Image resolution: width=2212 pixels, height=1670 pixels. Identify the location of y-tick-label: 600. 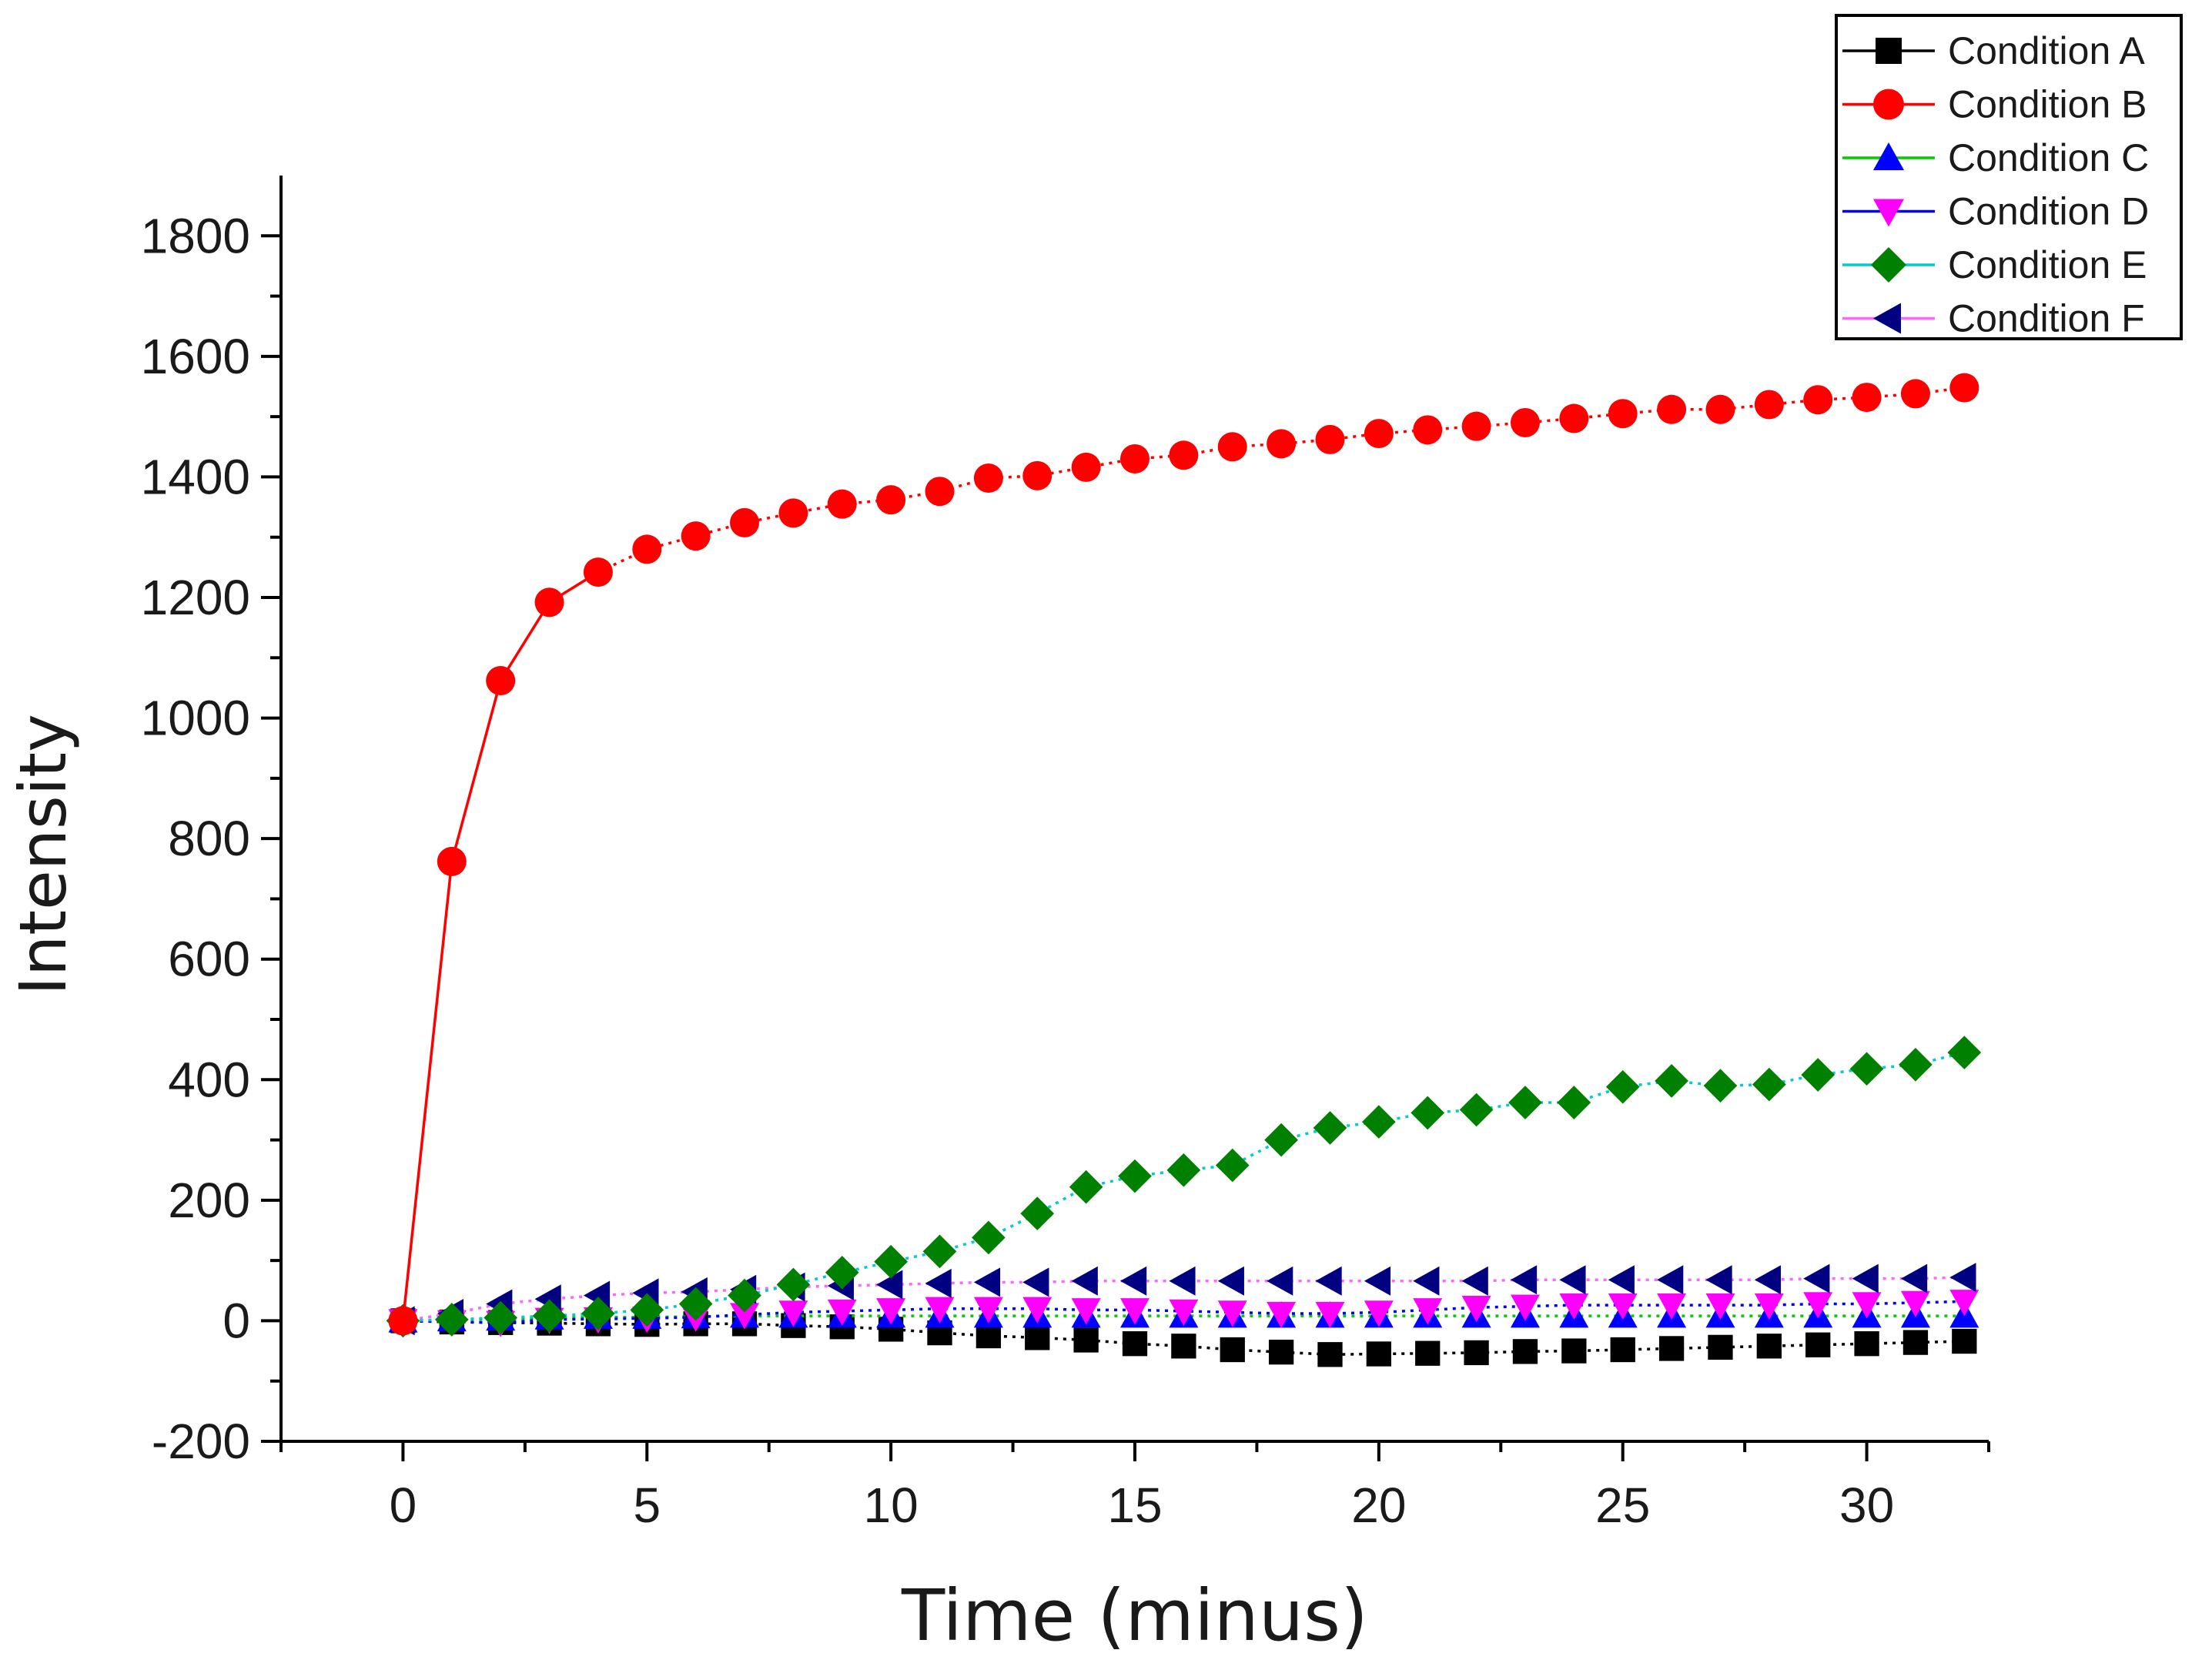
(209, 959).